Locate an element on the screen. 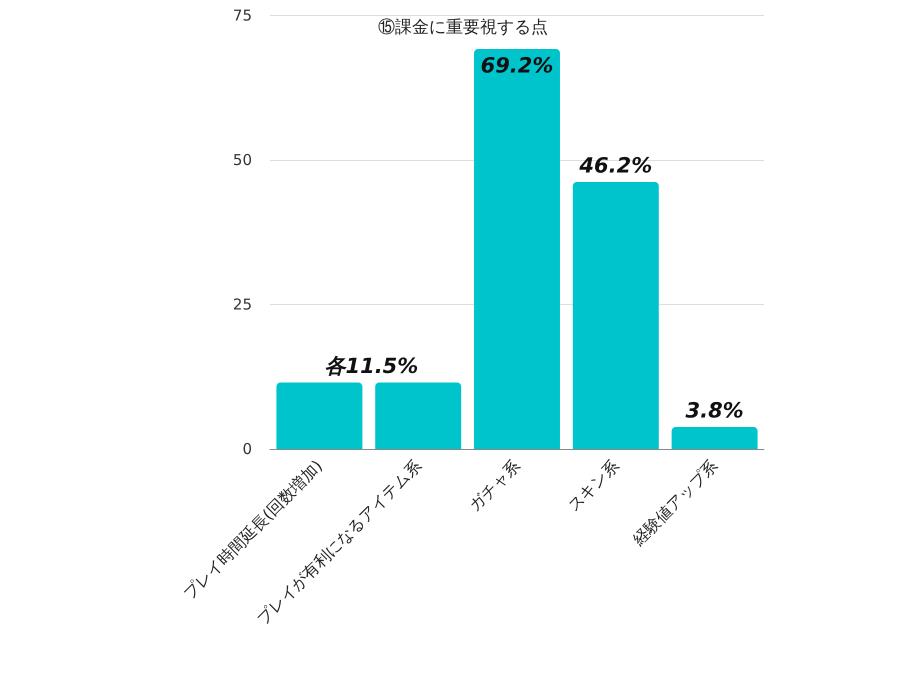 This screenshot has width=900, height=675. data-label: 3.8% is located at coordinates (714, 410).